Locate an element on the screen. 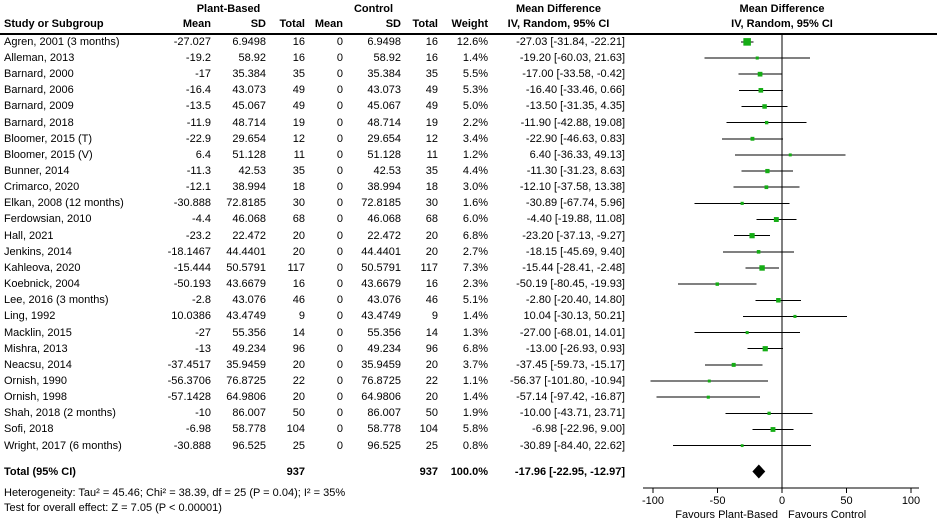 The height and width of the screenshot is (528, 937). weight-value: 2.3% is located at coordinates (475, 284).